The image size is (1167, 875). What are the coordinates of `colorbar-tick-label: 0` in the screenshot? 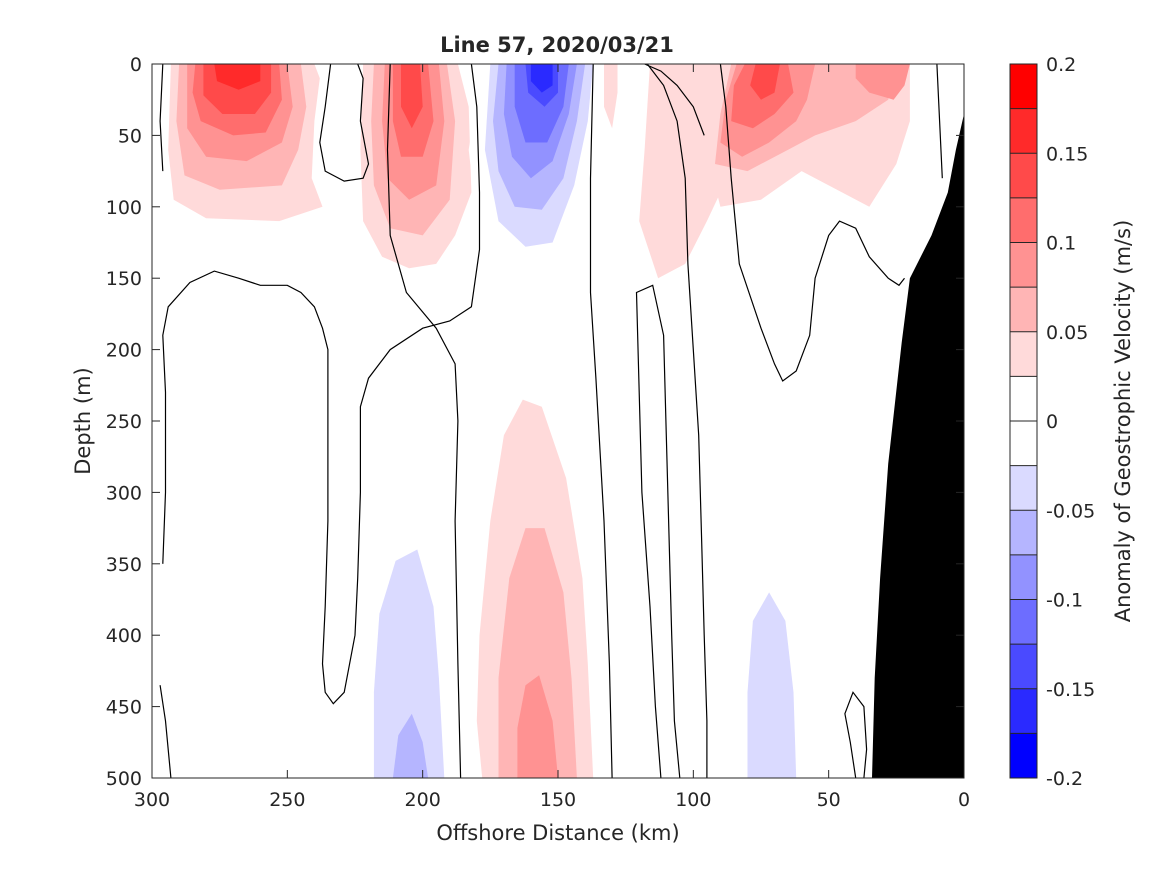 It's located at (1052, 422).